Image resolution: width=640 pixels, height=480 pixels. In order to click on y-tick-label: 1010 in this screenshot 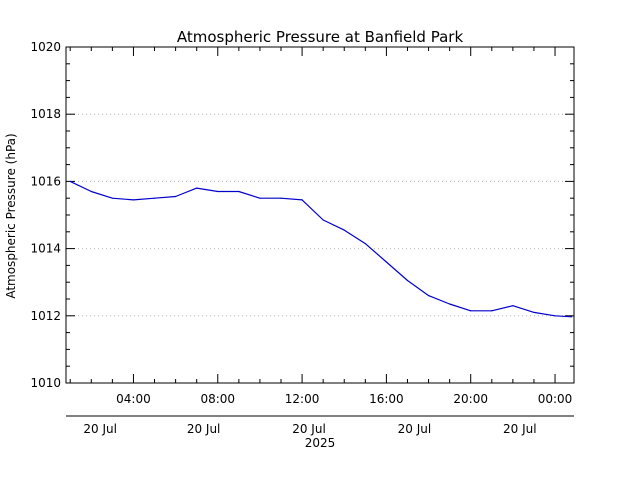, I will do `click(45, 383)`.